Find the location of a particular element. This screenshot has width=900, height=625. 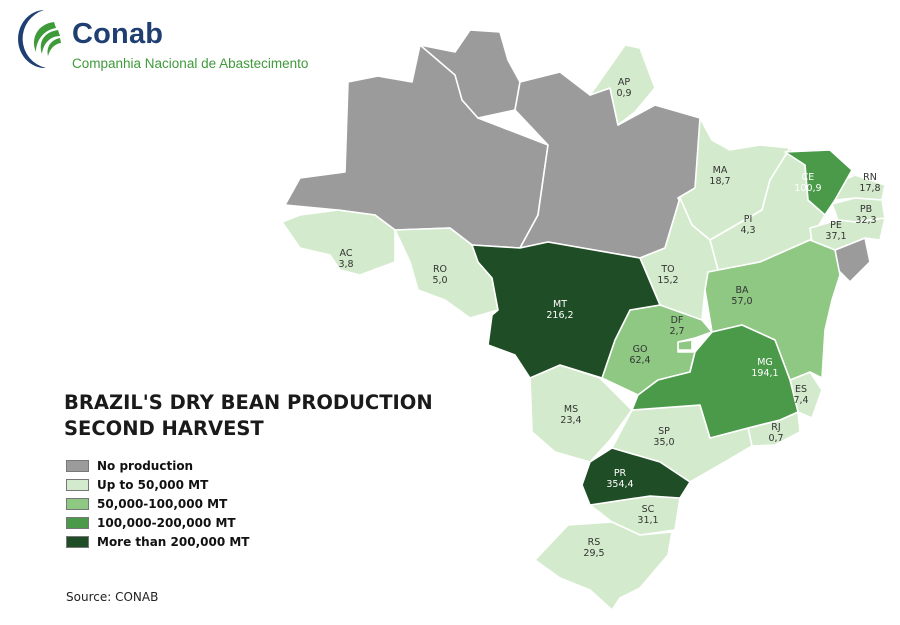

state-value-ma: 18,7 is located at coordinates (719, 181).